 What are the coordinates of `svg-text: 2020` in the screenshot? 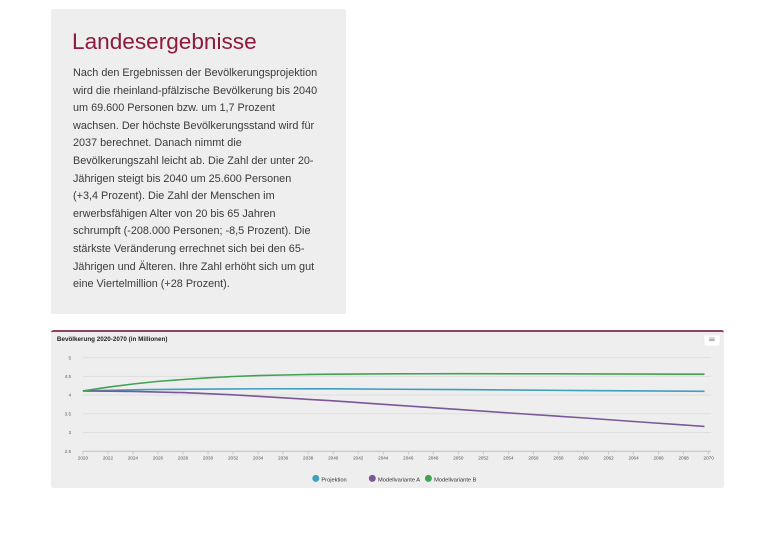 It's located at (83, 458).